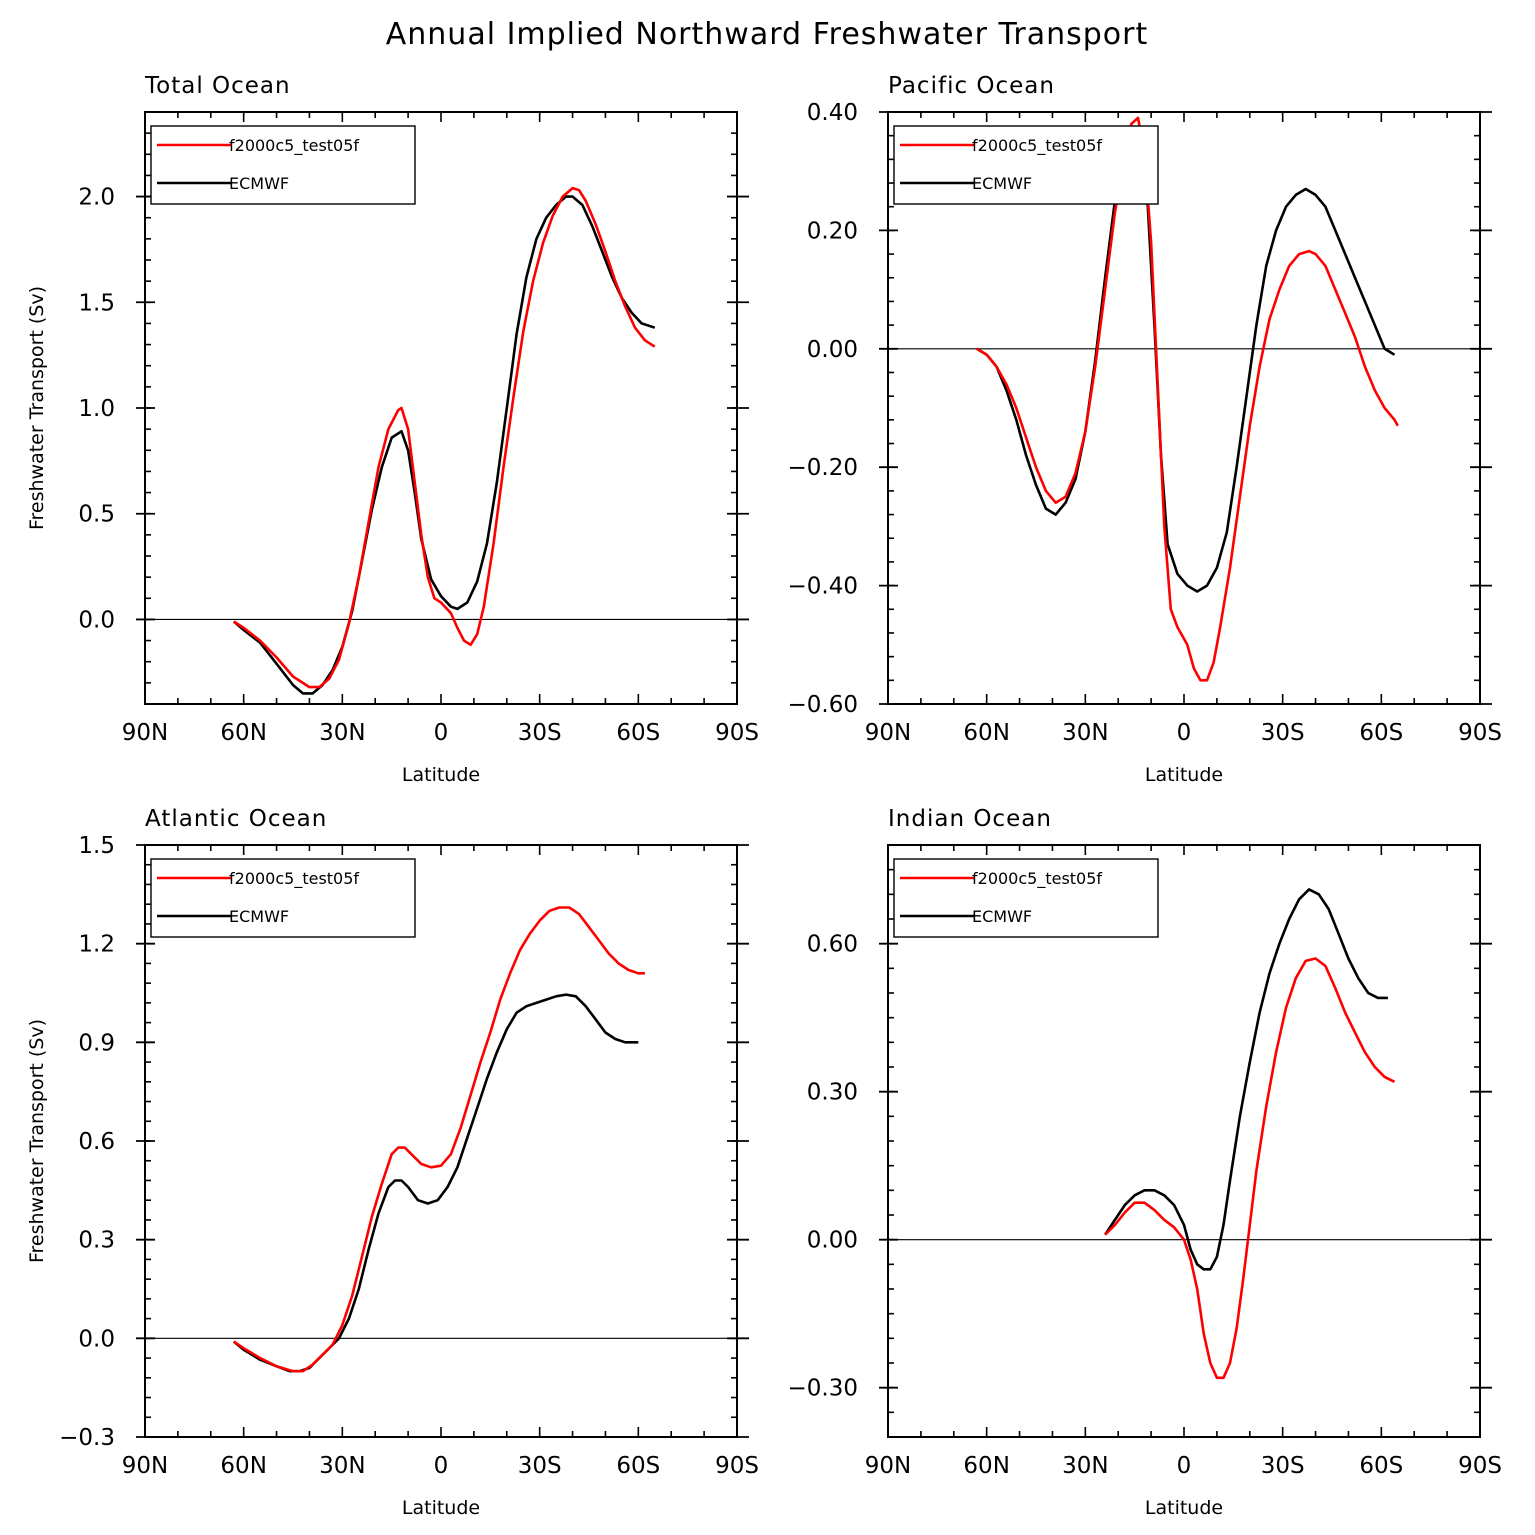  I want to click on y-tick-label: 0.3, so click(96, 1241).